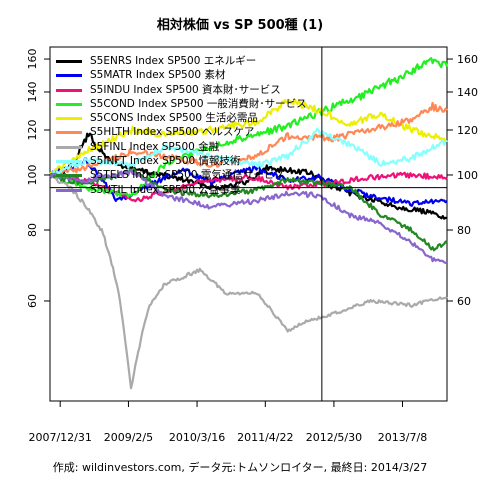 The image size is (480, 480). Describe the element at coordinates (240, 25) in the screenshot. I see `chart-title: 相対株価 vs SP 500種 (1)` at that location.